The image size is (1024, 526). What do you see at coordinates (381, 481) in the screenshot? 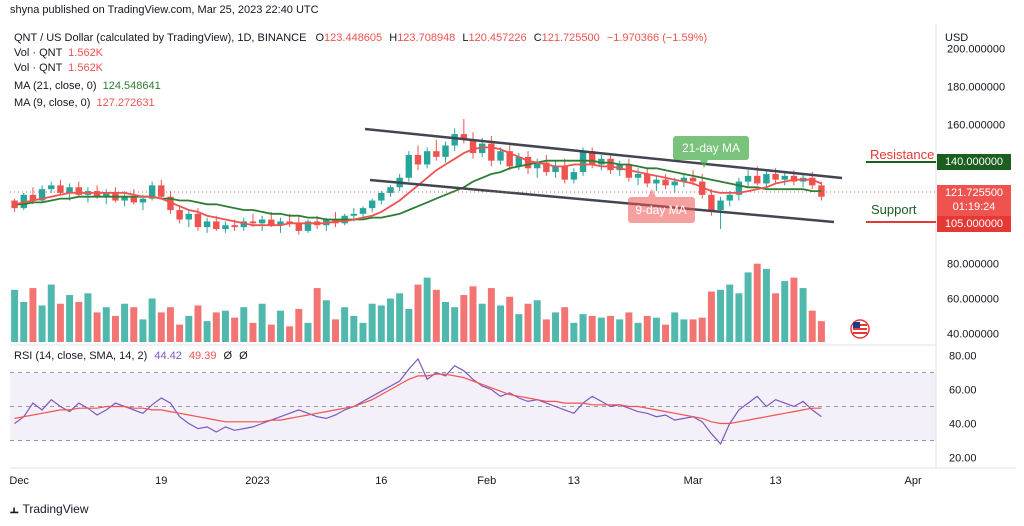
I see `time-tick-label: 16` at bounding box center [381, 481].